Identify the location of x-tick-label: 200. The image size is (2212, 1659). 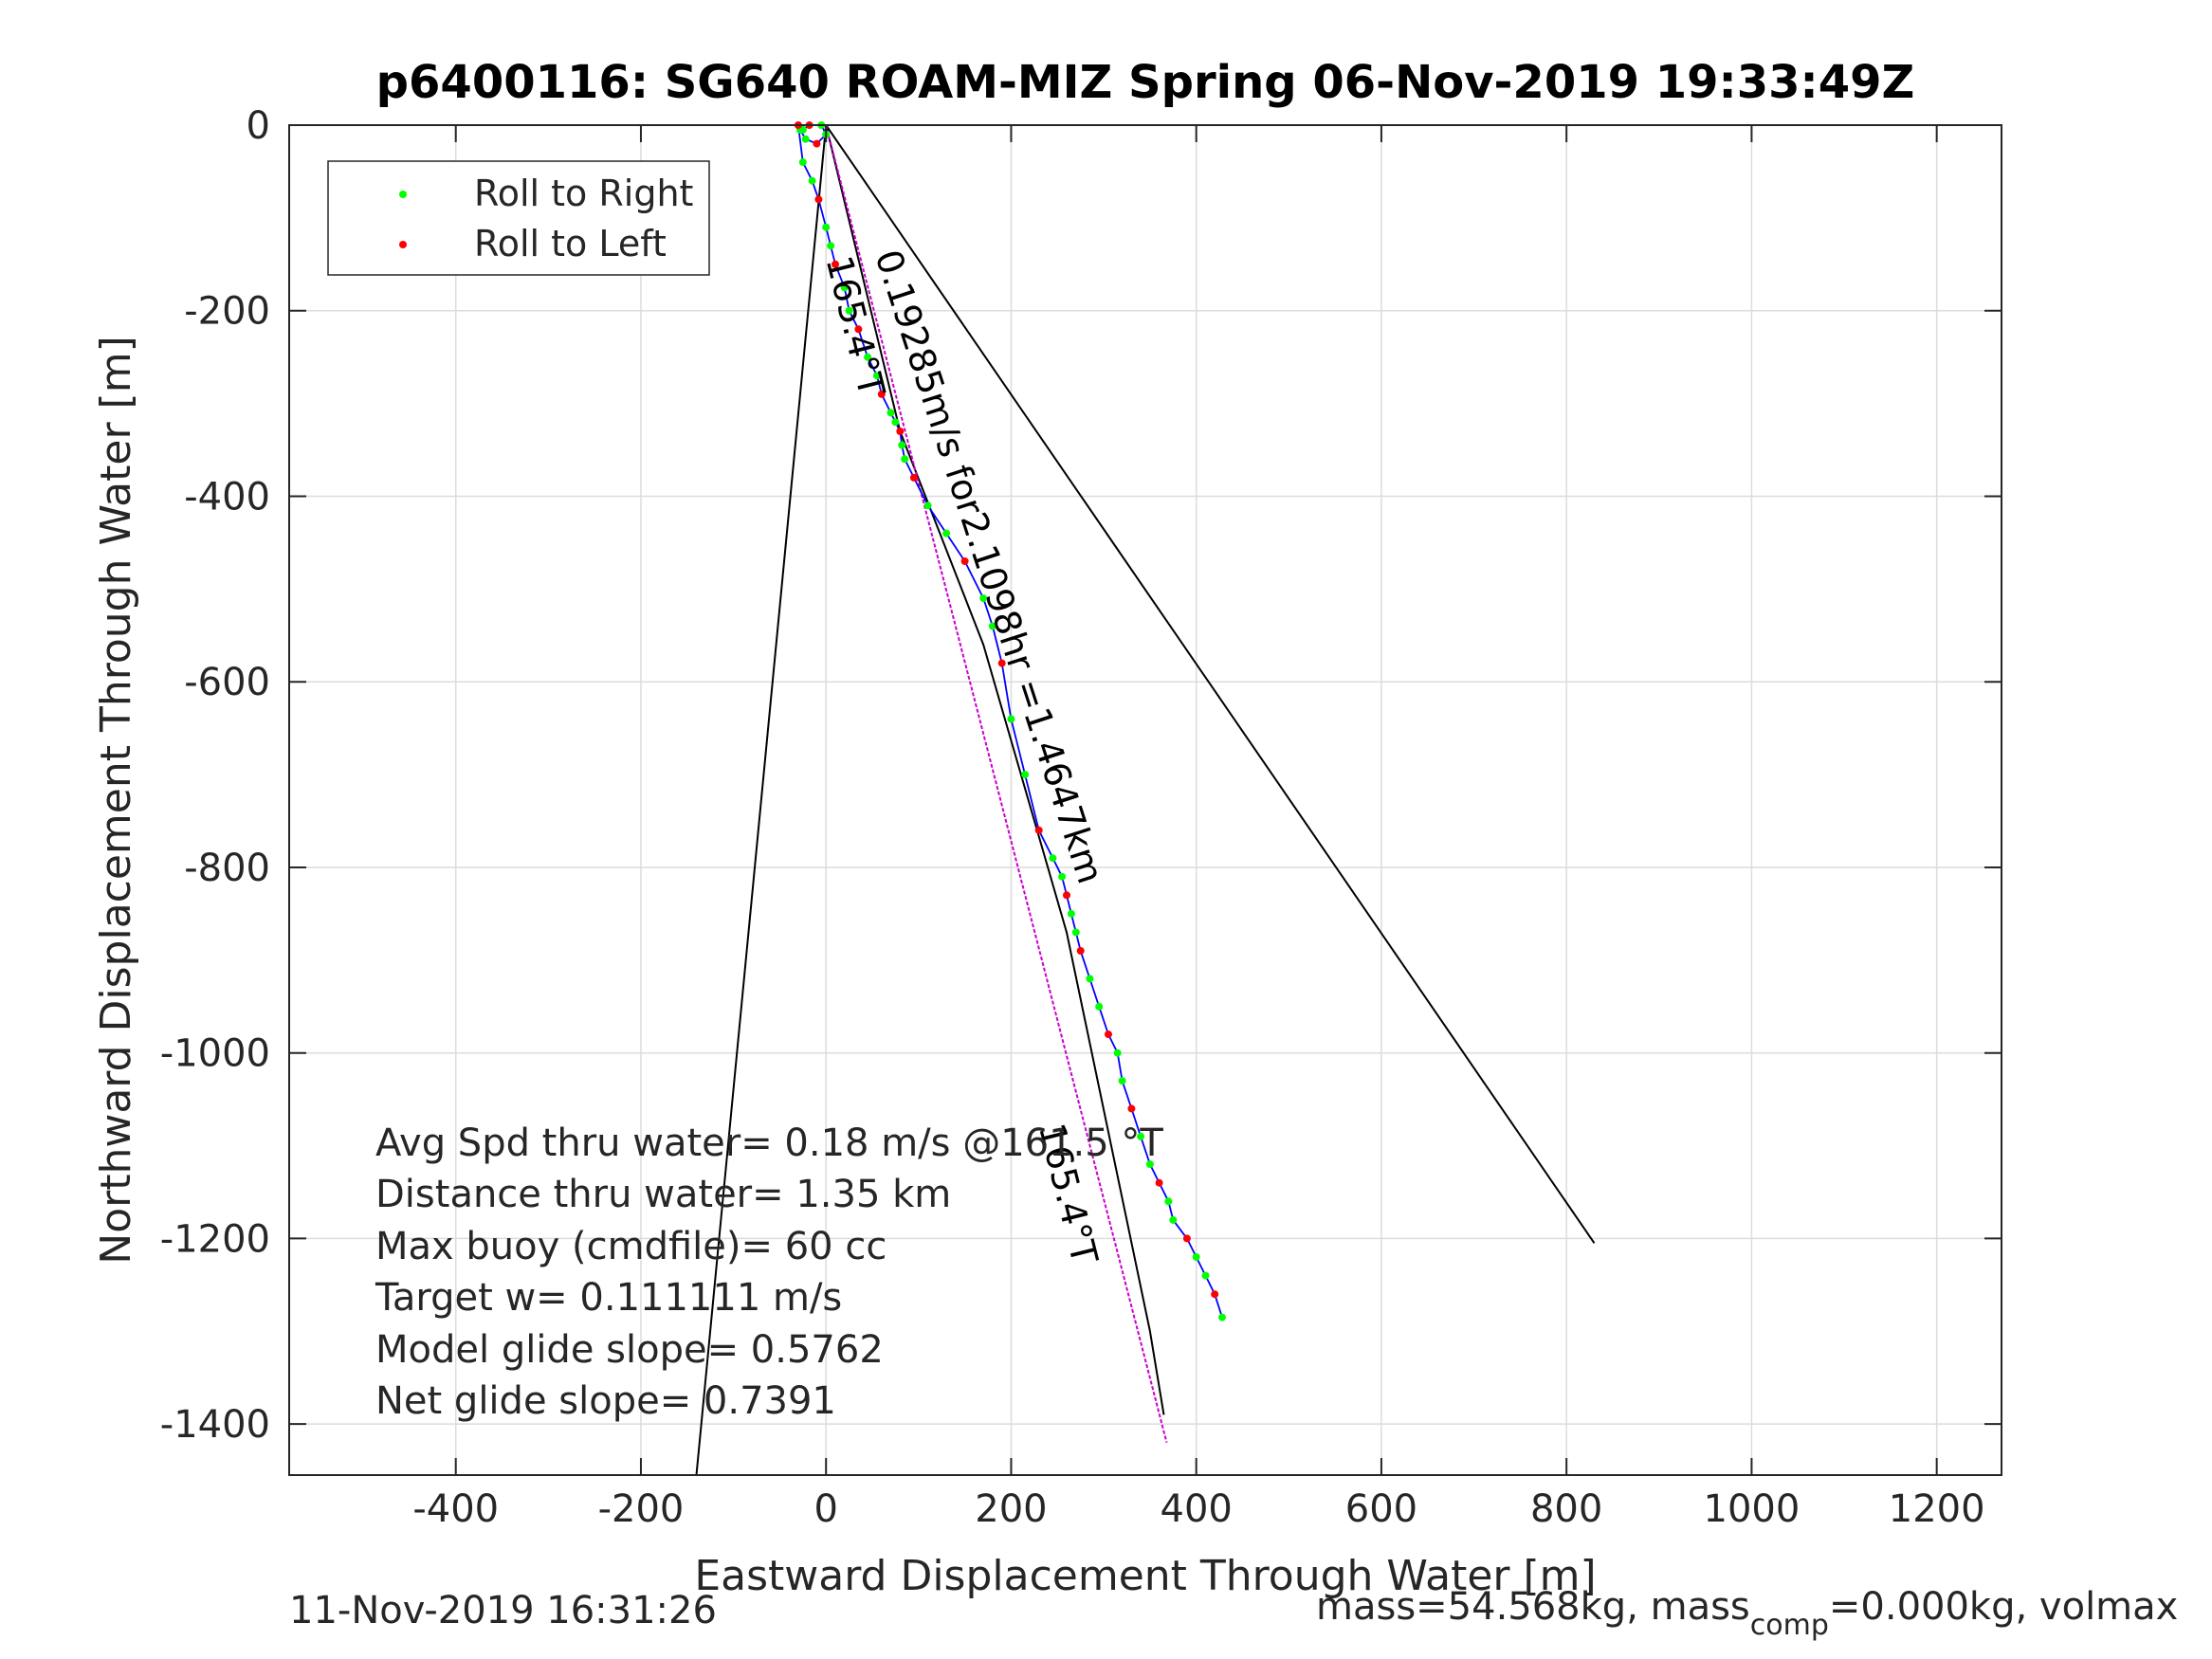
(1011, 1509).